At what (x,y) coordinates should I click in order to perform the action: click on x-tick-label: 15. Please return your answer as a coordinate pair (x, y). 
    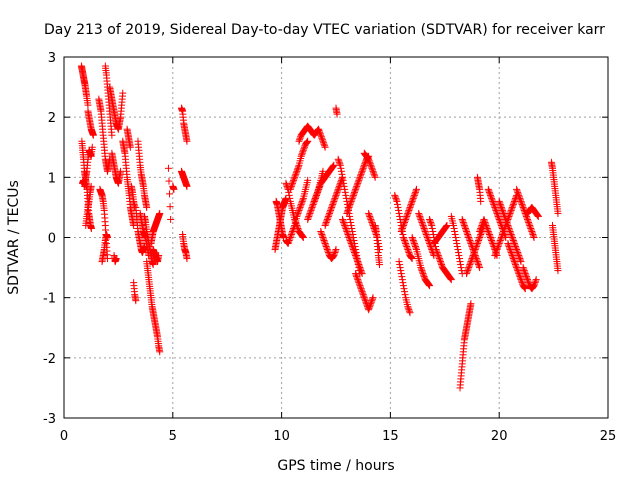
    Looking at the image, I should click on (390, 436).